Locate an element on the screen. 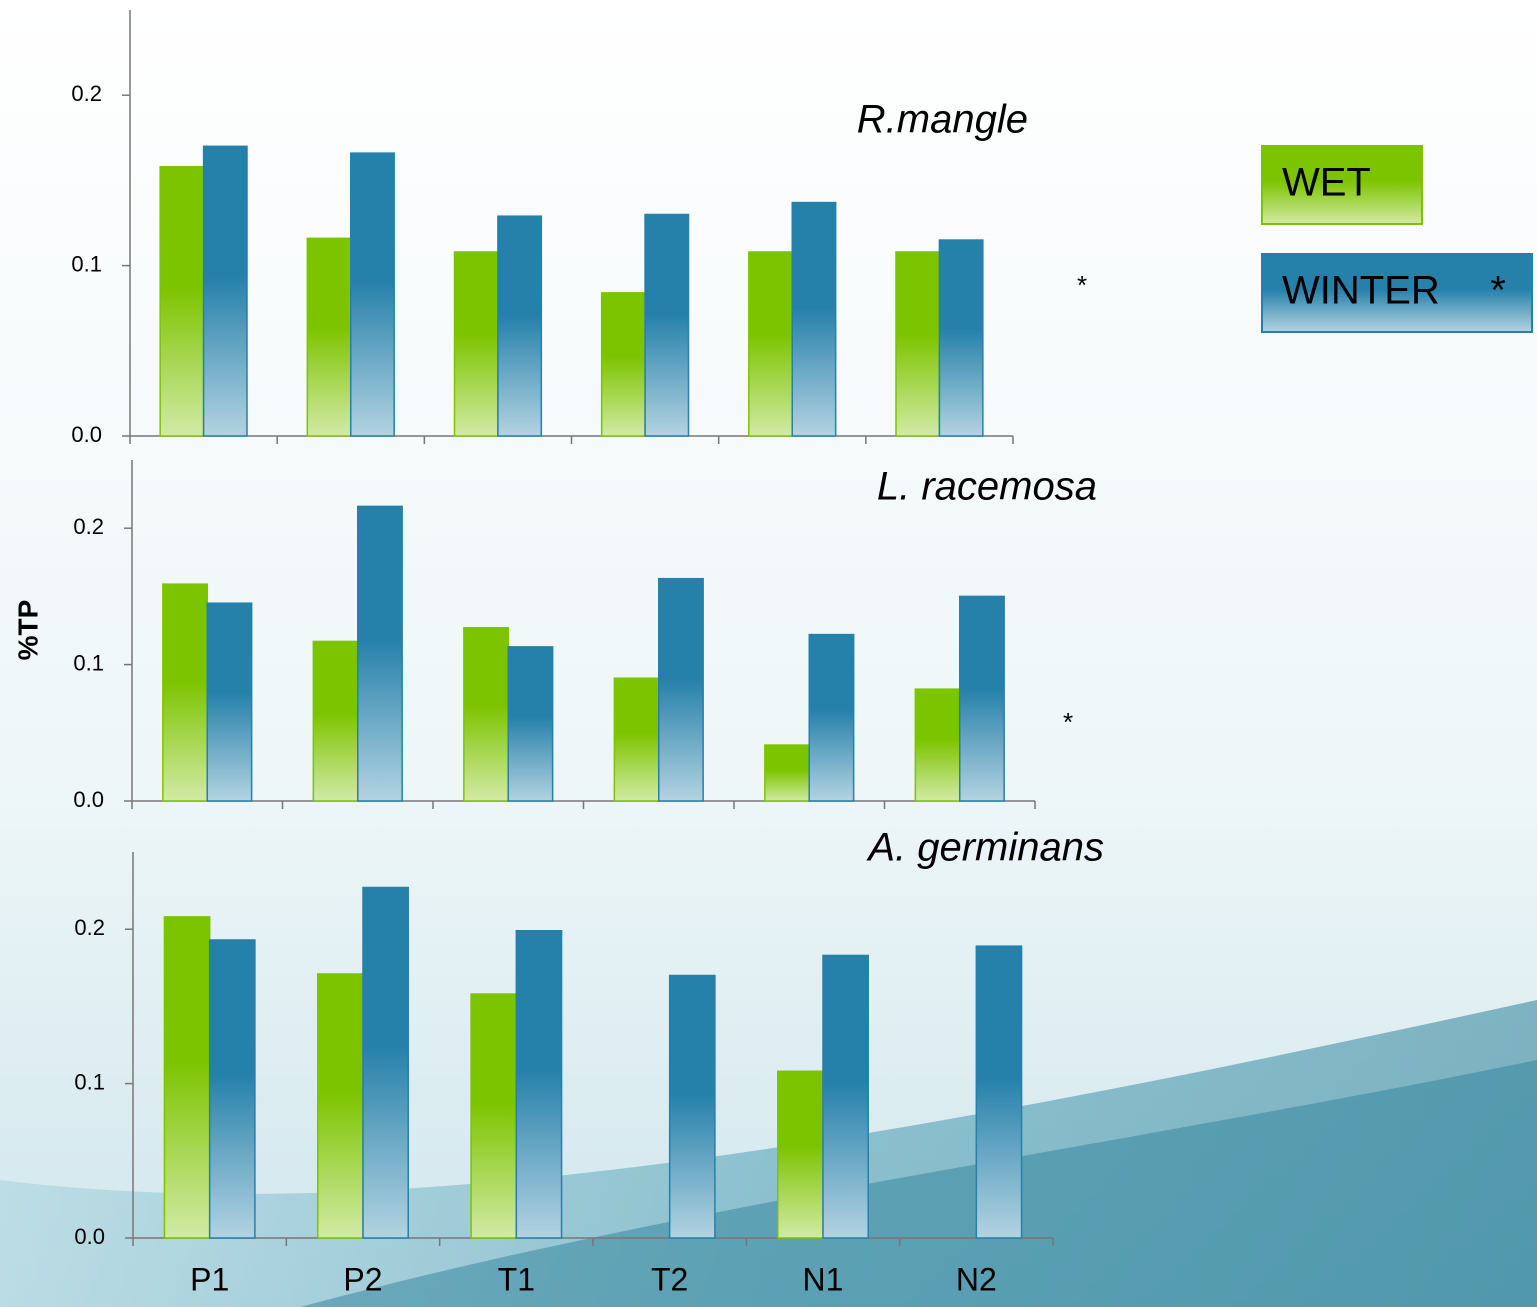 The image size is (1537, 1307). legend-label: WET is located at coordinates (1326, 183).